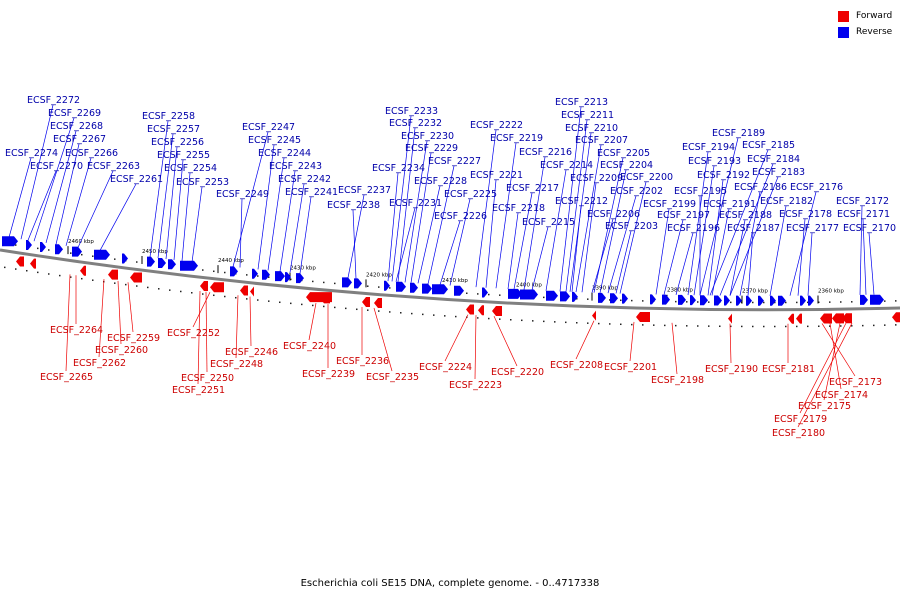 This screenshot has width=900, height=600. Describe the element at coordinates (731, 369) in the screenshot. I see `forward-gene-label: ECSF_2190` at that location.